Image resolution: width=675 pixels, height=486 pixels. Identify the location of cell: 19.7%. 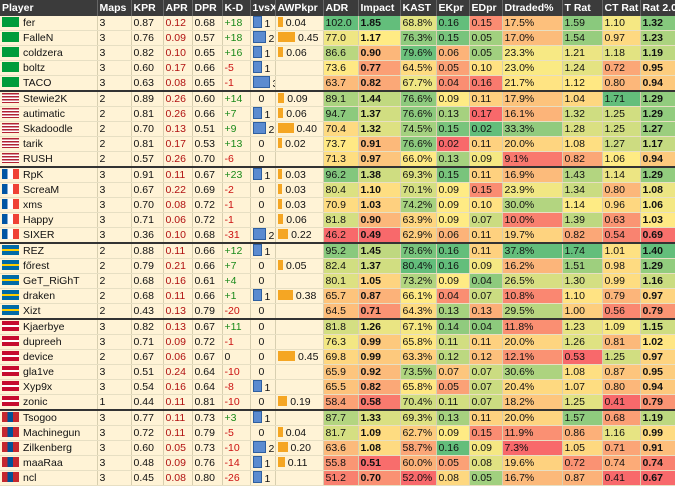
(532, 235).